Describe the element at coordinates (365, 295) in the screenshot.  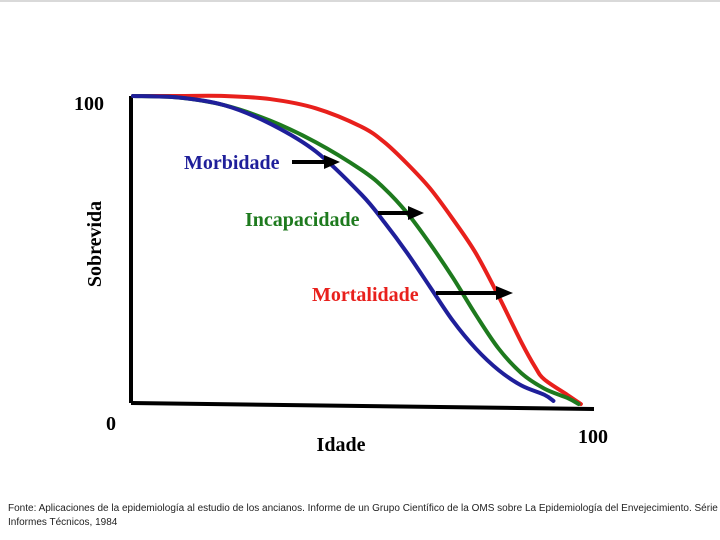
I see `annotation-mortalidade: Mortalidade` at that location.